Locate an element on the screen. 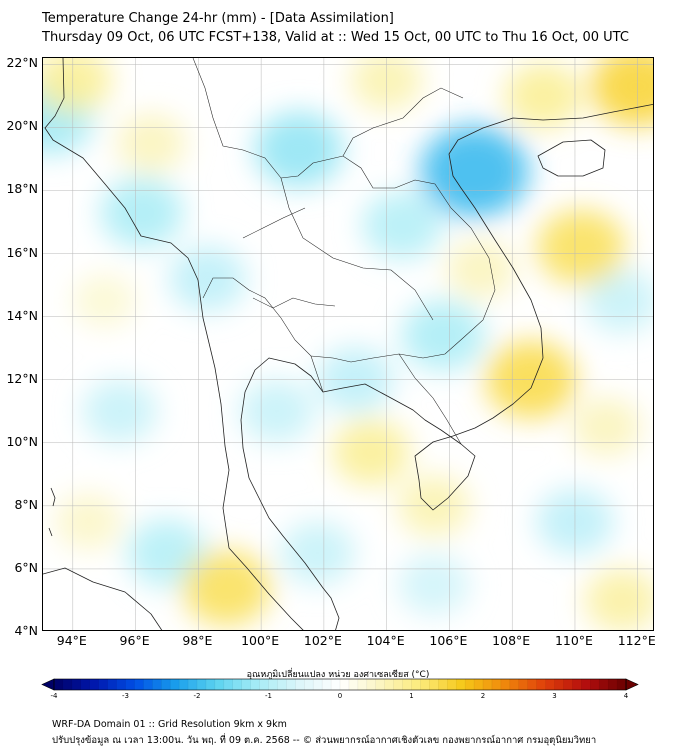  latitude-tick-label: 14°N is located at coordinates (22, 315).